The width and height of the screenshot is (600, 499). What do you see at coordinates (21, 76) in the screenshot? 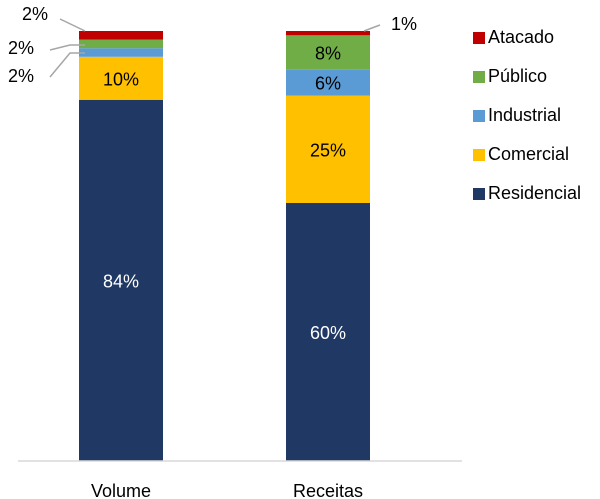
I see `data-label-volume-industrial: 2%` at bounding box center [21, 76].